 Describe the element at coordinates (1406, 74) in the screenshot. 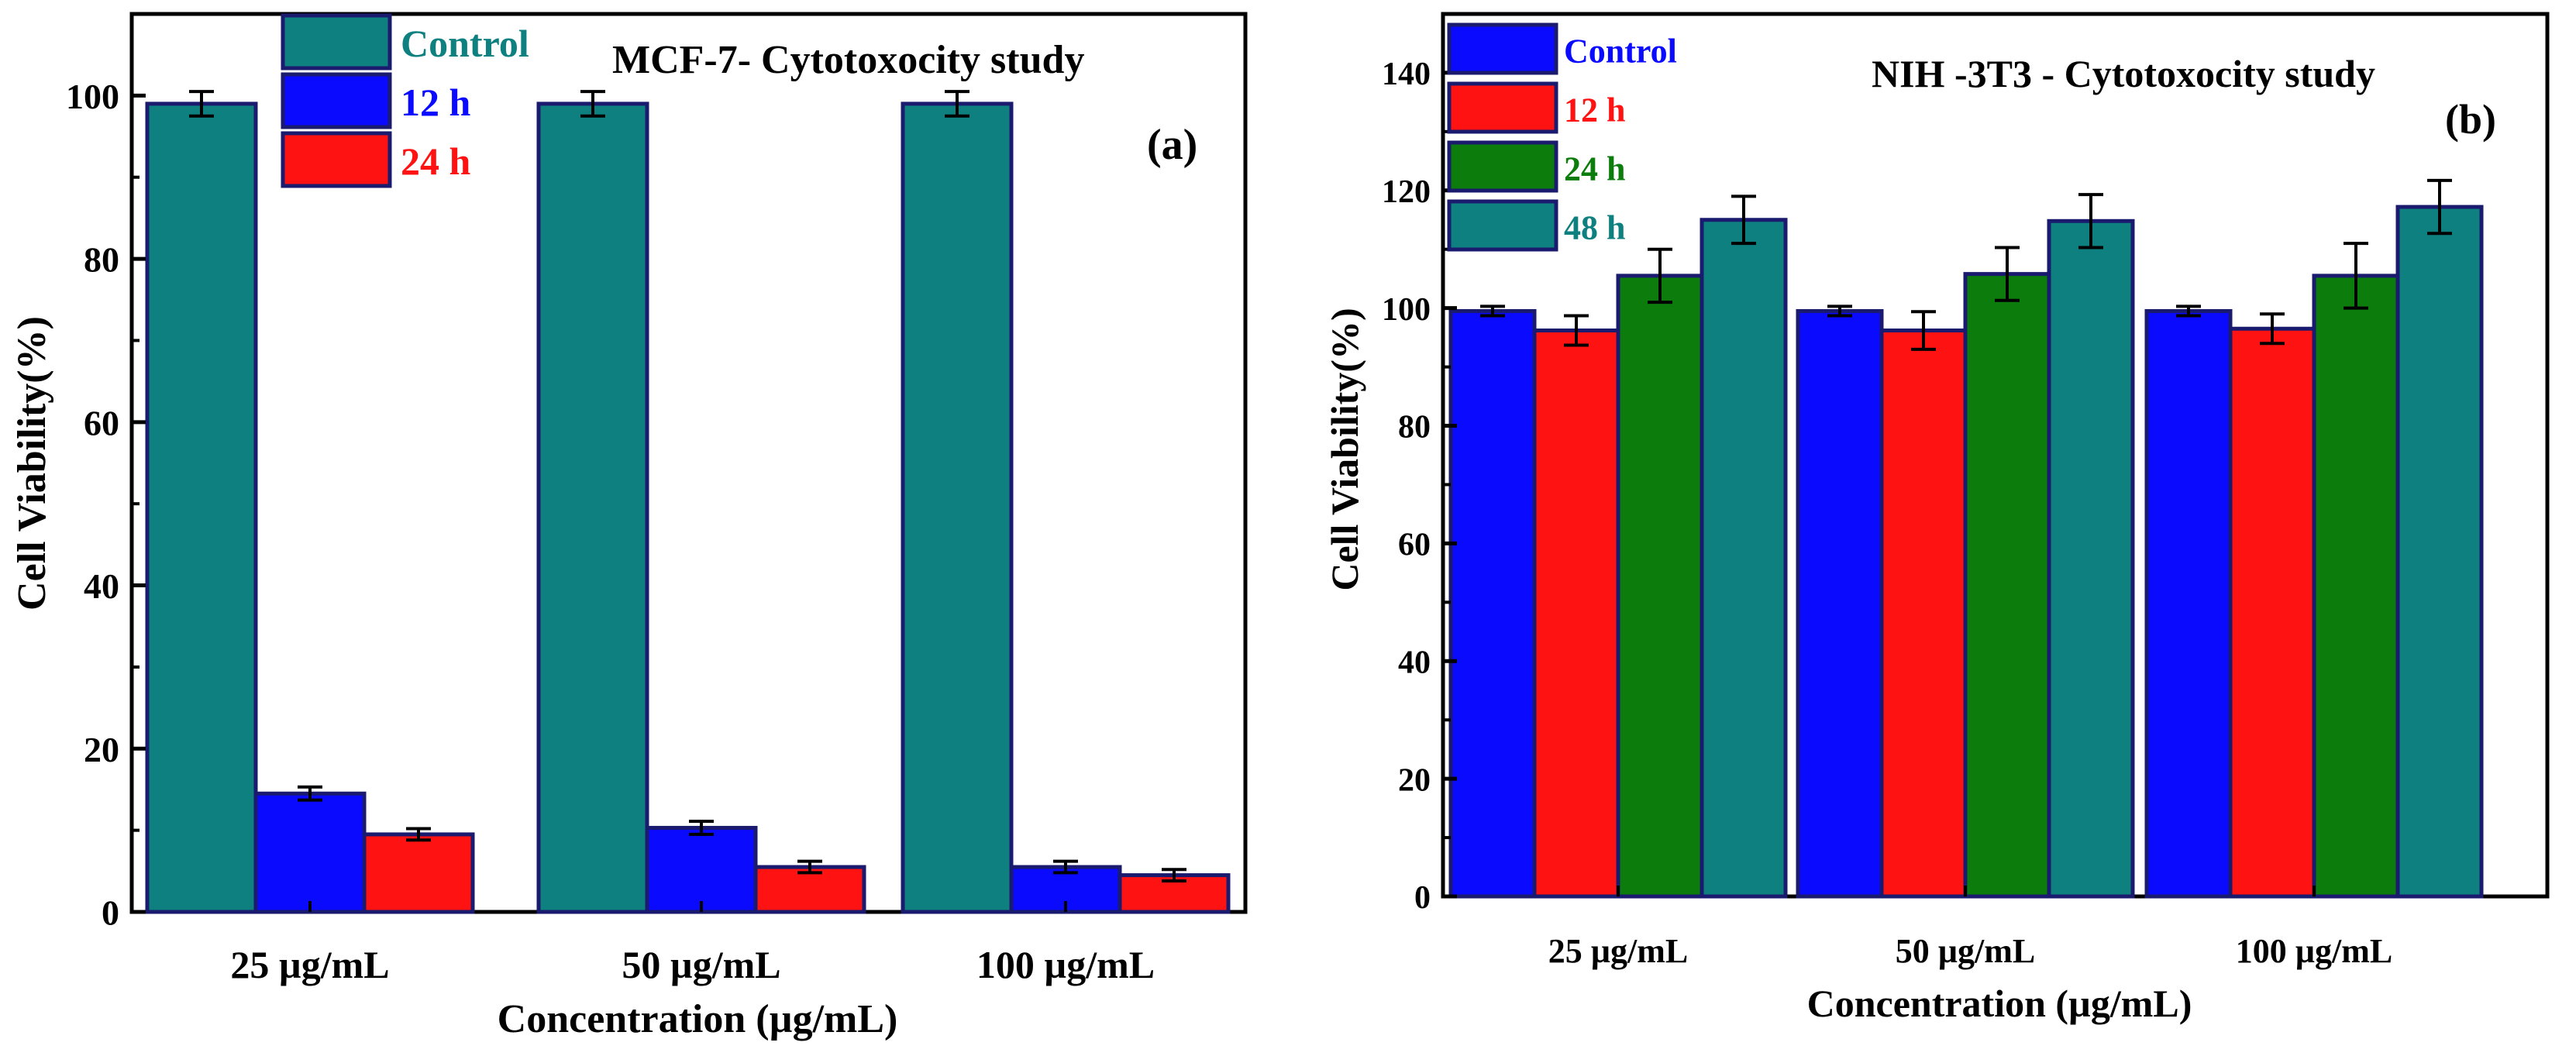

I see `y-tick-label: 140` at that location.